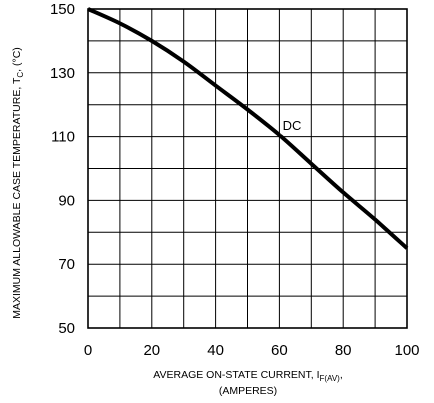 This screenshot has width=434, height=403. What do you see at coordinates (66, 200) in the screenshot?
I see `y-tick-label: 90` at bounding box center [66, 200].